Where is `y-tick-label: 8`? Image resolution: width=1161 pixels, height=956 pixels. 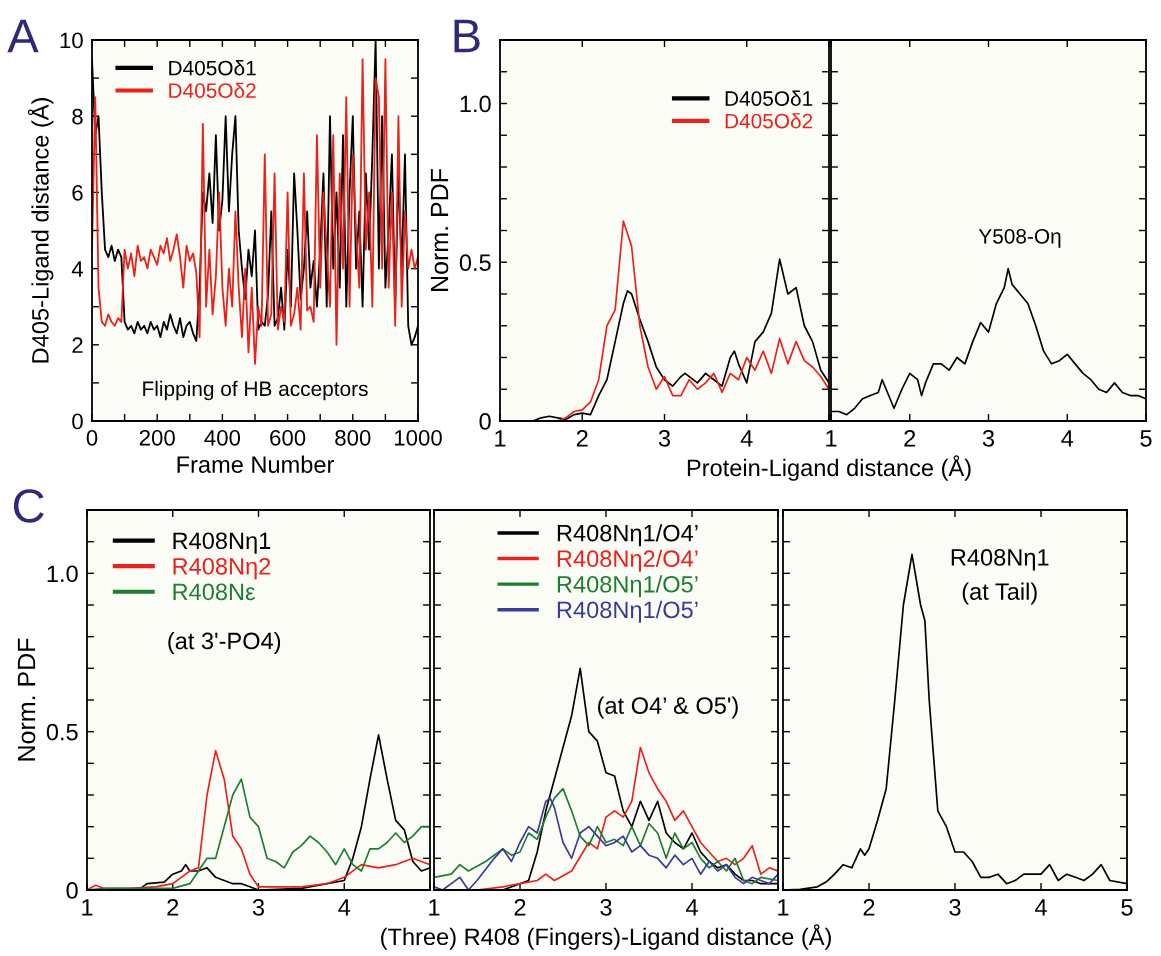
y-tick-label: 8 is located at coordinates (77, 116).